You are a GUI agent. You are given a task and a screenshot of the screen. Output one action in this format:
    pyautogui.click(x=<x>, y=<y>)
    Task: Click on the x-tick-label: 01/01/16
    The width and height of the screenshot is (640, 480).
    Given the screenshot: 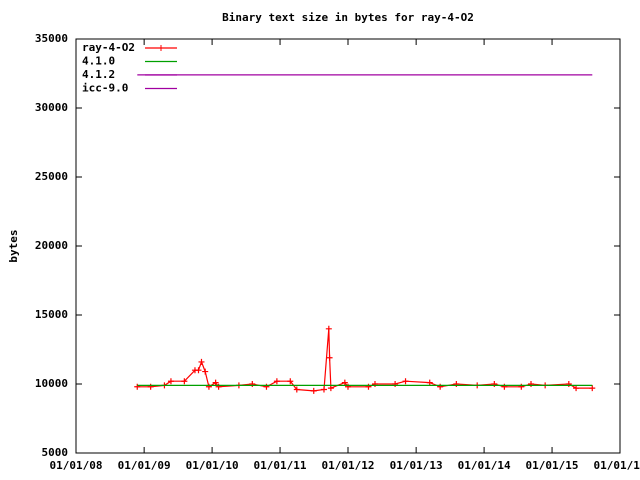 What is the action you would take?
    pyautogui.click(x=617, y=465)
    